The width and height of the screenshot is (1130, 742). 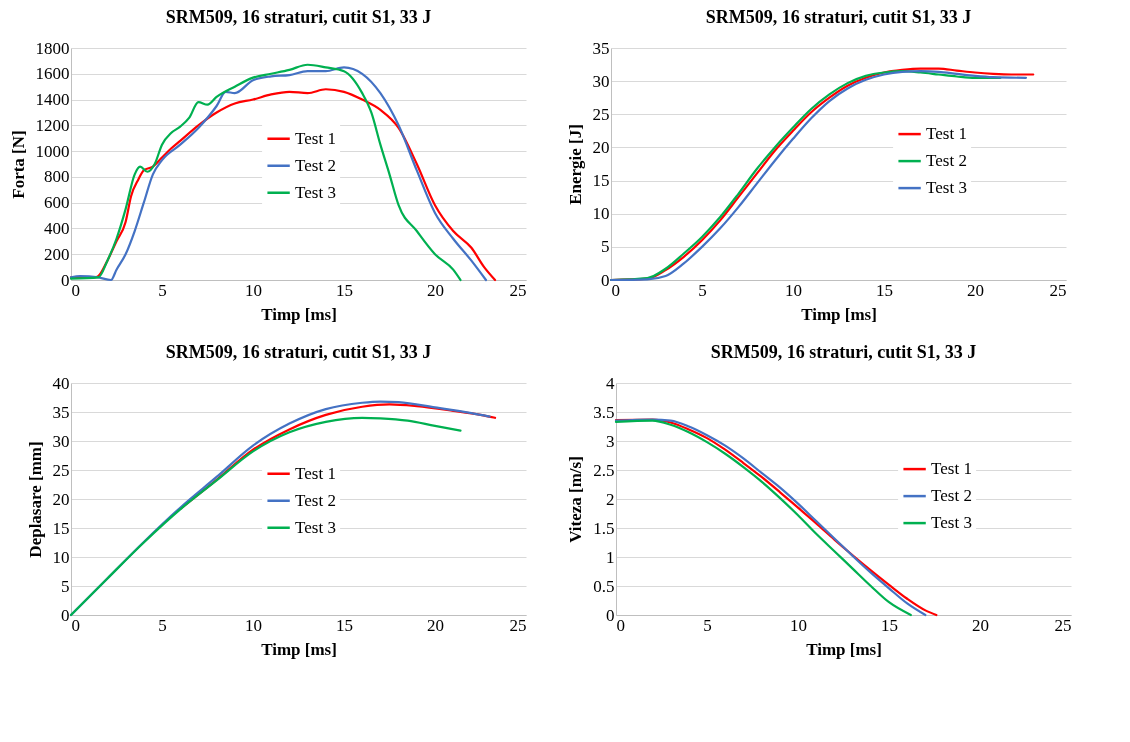 I want to click on y-axis-title: Forta [N], so click(x=18, y=164).